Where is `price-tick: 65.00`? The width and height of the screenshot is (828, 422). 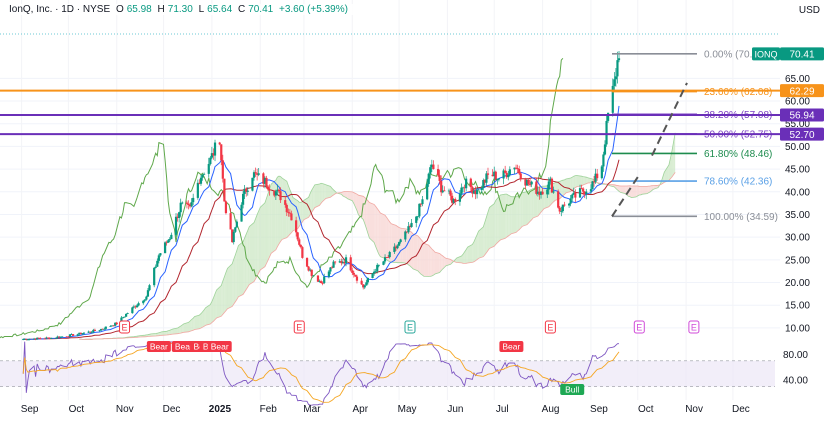
price-tick: 65.00 is located at coordinates (797, 79).